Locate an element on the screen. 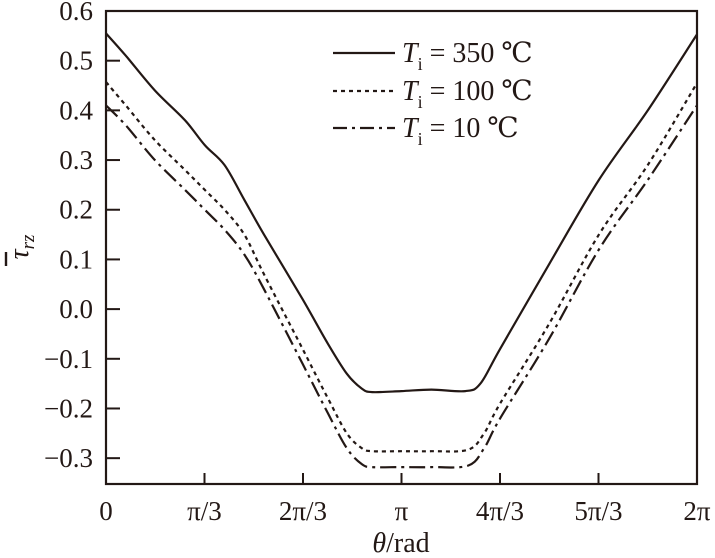 This screenshot has height=558, width=715. x-axis-label: θ/rad is located at coordinates (400, 543).